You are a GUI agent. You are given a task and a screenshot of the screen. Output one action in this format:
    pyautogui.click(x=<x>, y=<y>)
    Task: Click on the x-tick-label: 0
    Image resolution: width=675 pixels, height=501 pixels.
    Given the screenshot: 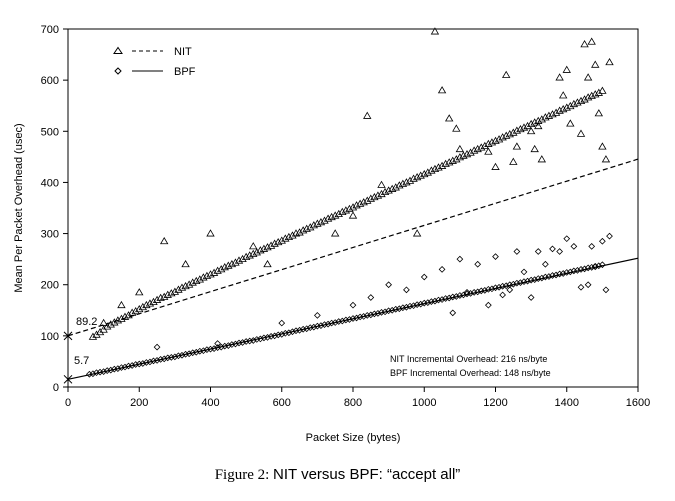 What is the action you would take?
    pyautogui.click(x=68, y=403)
    